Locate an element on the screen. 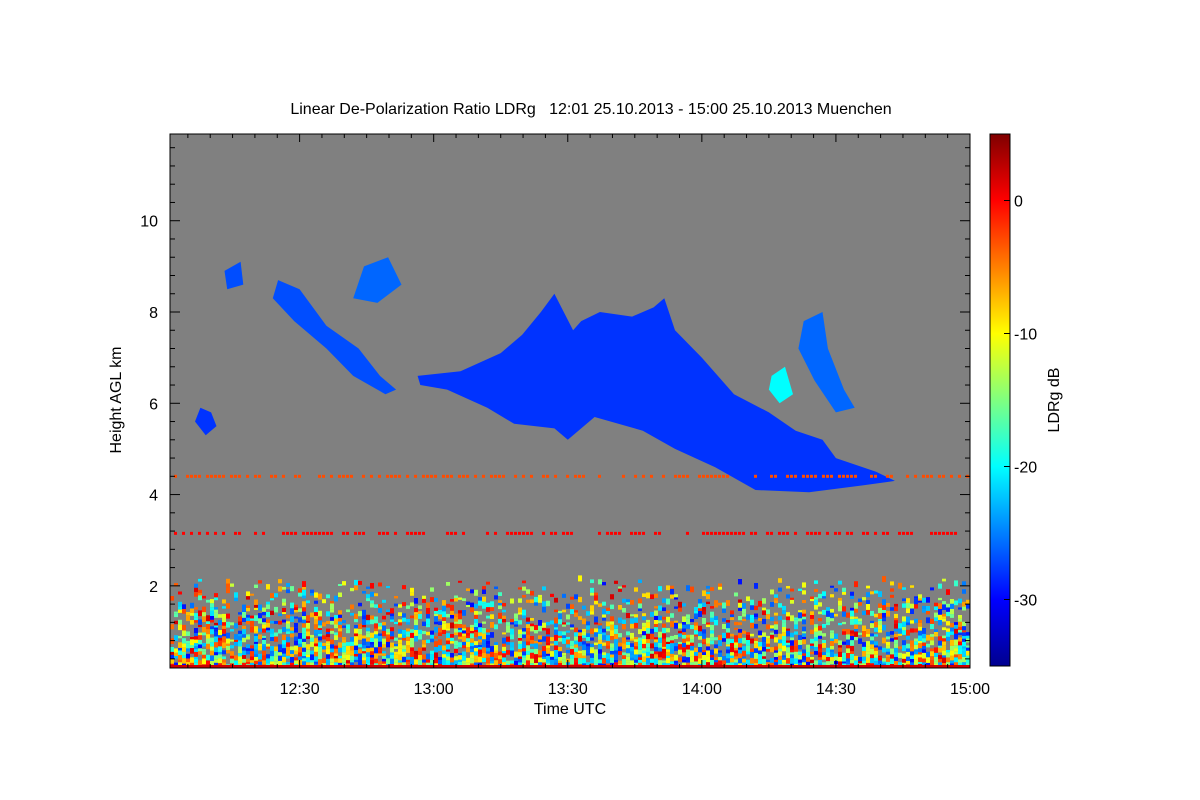  colorbar-tick-label: -30 is located at coordinates (1025, 601).